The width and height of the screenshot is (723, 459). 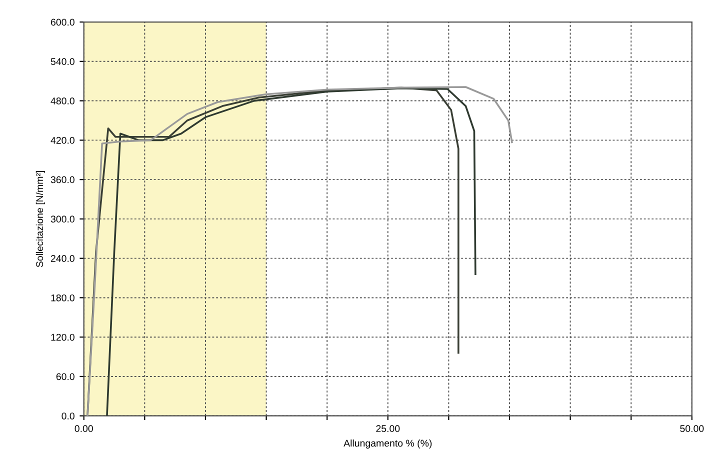 What do you see at coordinates (62, 258) in the screenshot?
I see `y-tick-label: 240.0` at bounding box center [62, 258].